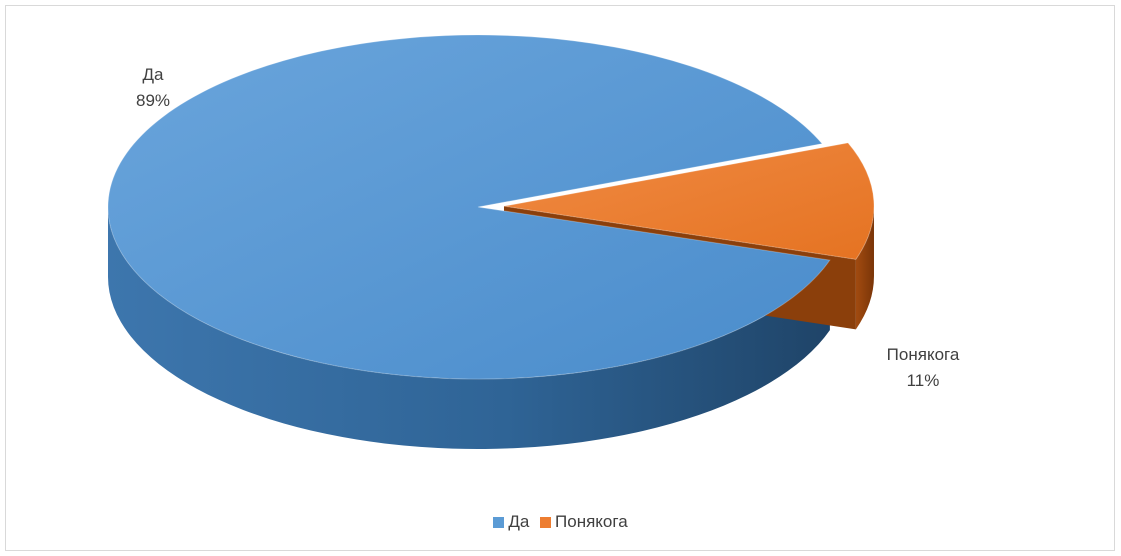 The image size is (1121, 556). What do you see at coordinates (519, 521) in the screenshot?
I see `legend-label-da: Да` at bounding box center [519, 521].